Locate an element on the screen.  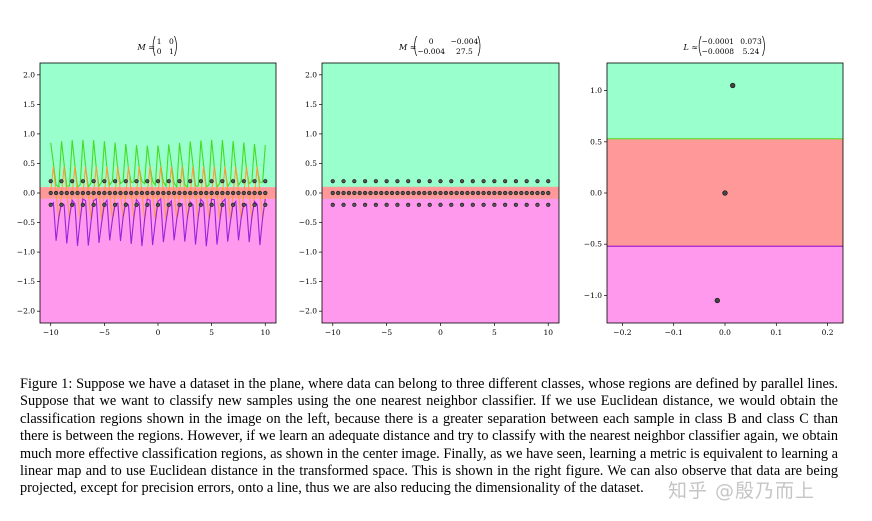
y-tick-label: 0.0 is located at coordinates (29, 193).